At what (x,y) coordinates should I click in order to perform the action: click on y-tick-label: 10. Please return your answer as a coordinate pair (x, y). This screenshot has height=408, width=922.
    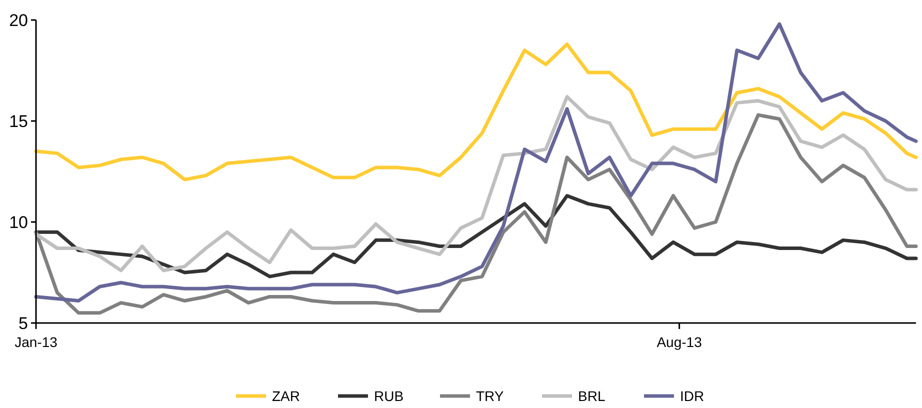
    Looking at the image, I should click on (18, 222).